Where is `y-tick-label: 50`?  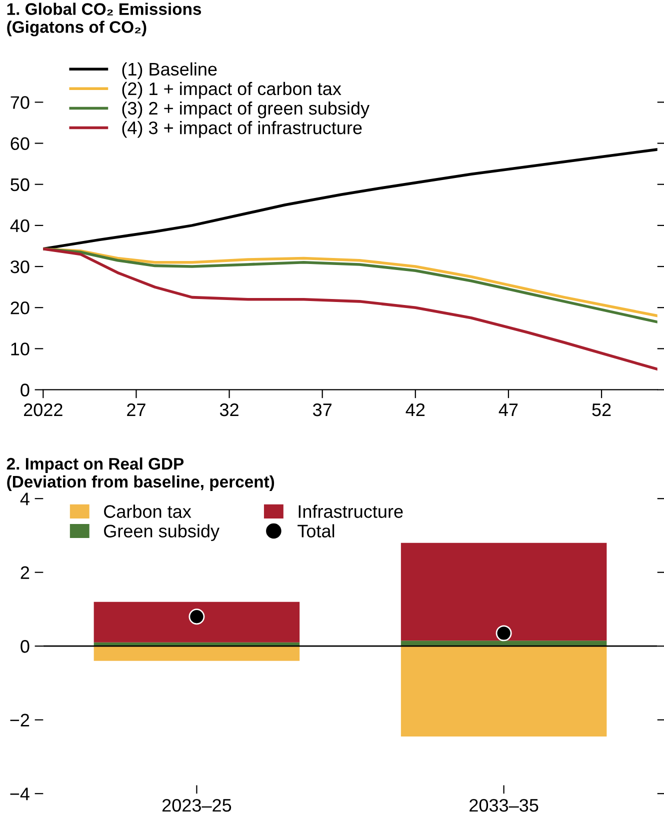
y-tick-label: 50 is located at coordinates (20, 185).